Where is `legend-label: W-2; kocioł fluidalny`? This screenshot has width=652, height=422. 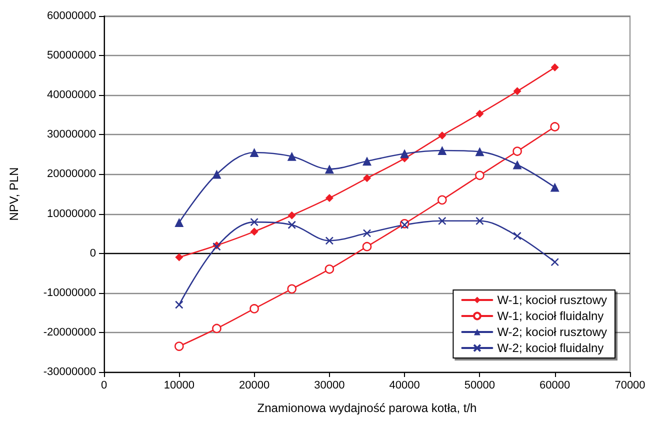 legend-label: W-2; kocioł fluidalny is located at coordinates (550, 348).